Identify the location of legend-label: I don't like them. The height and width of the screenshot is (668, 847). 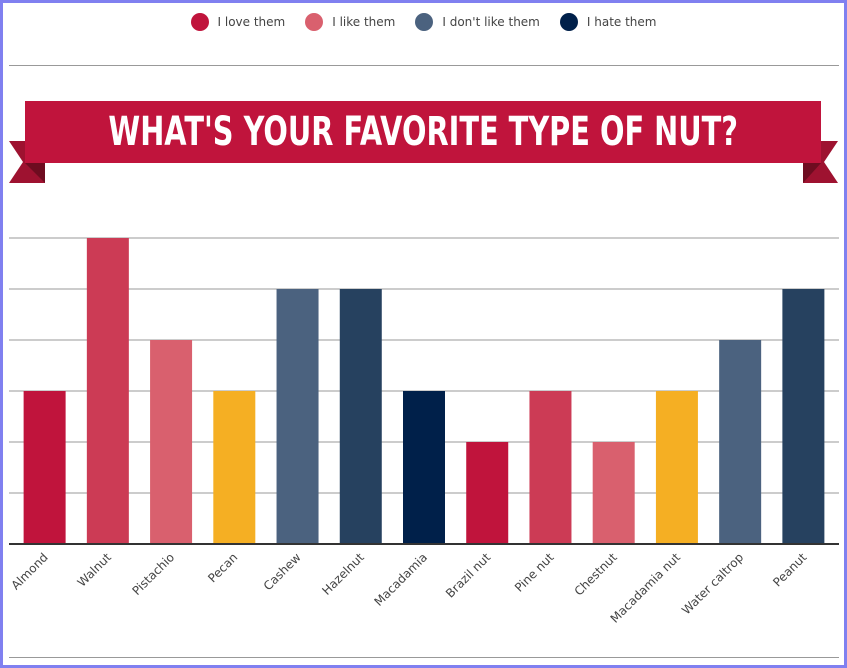
(491, 22).